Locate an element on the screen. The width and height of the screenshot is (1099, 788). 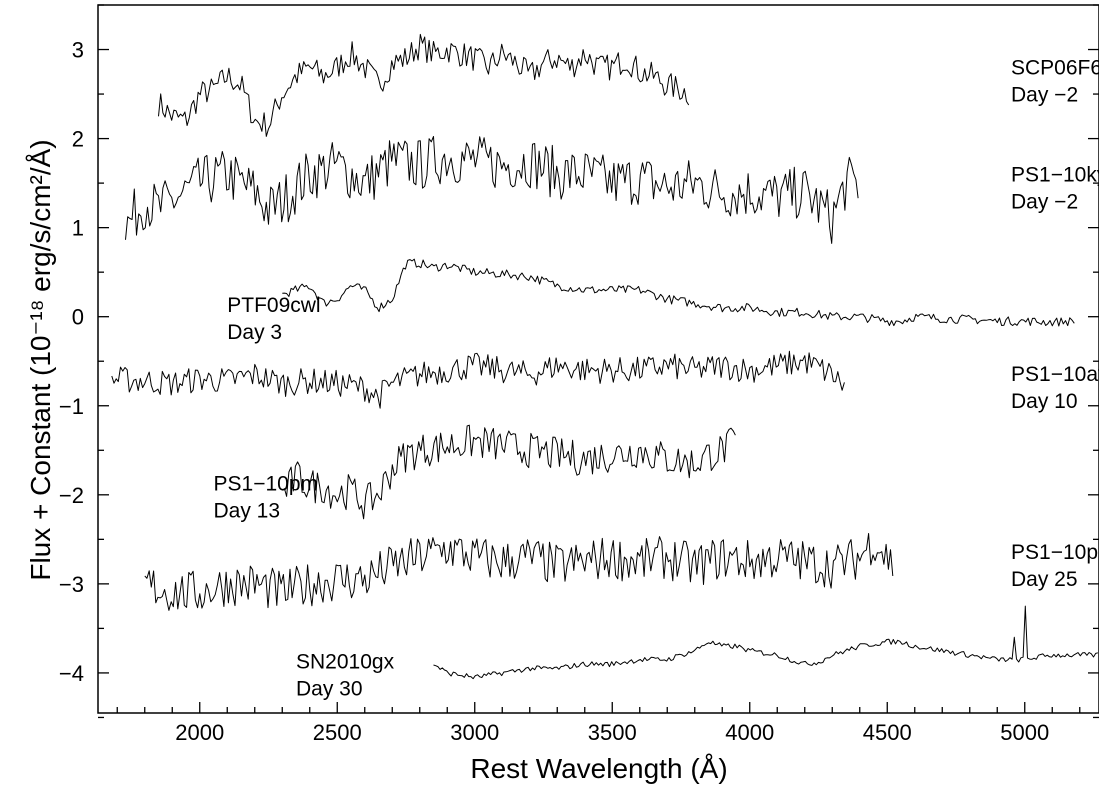
y-tick-label: 3 is located at coordinates (78, 50).